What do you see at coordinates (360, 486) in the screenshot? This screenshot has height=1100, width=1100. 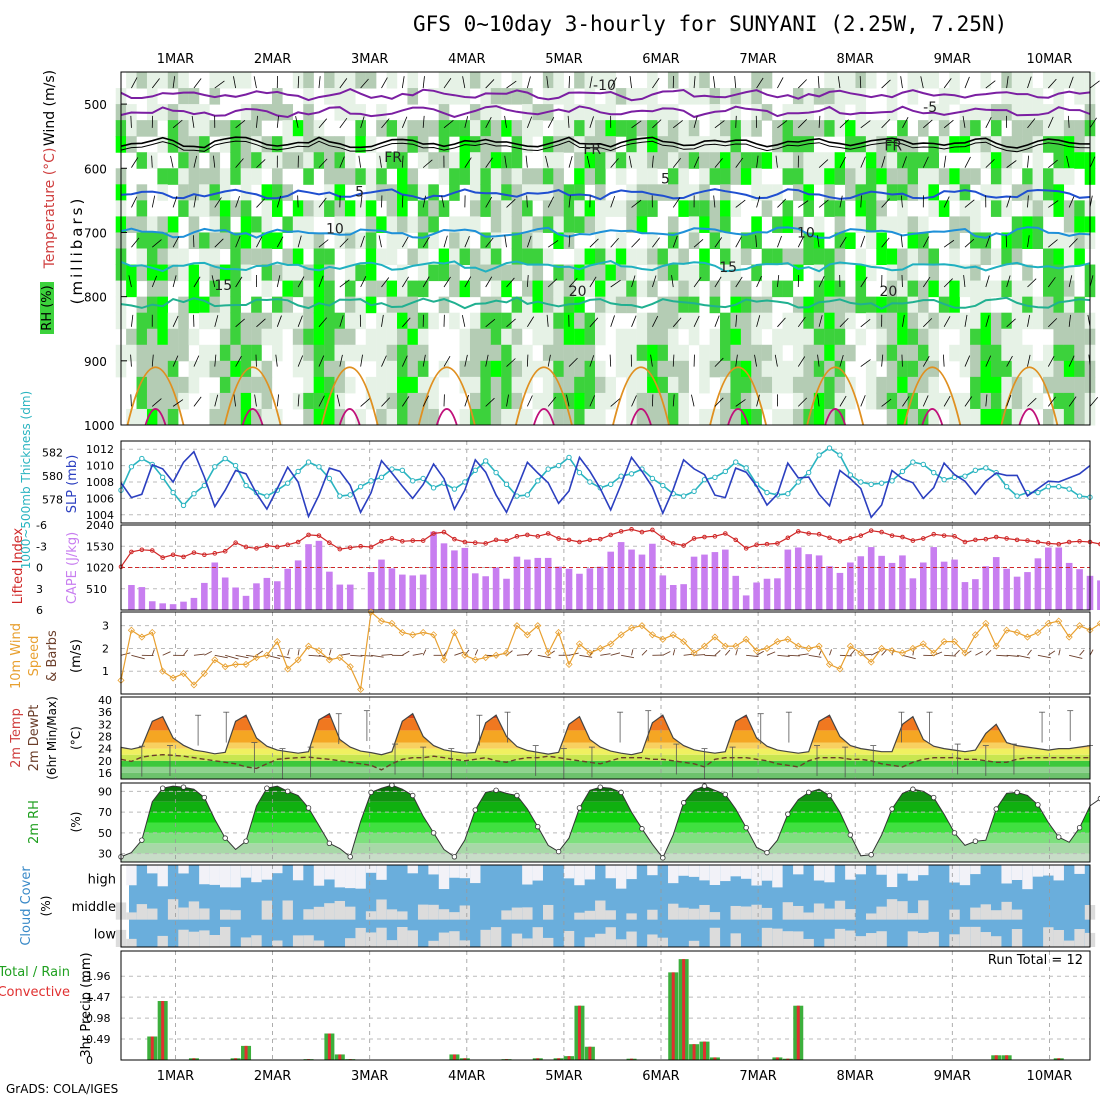 I see `thickness-point` at bounding box center [360, 486].